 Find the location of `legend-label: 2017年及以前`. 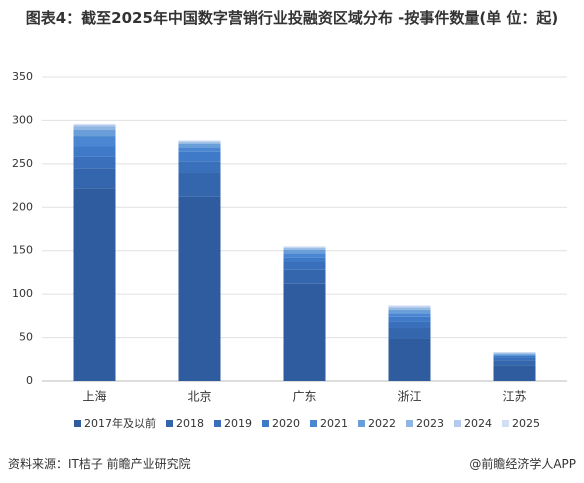

legend-label: 2017年及以前 is located at coordinates (120, 423).